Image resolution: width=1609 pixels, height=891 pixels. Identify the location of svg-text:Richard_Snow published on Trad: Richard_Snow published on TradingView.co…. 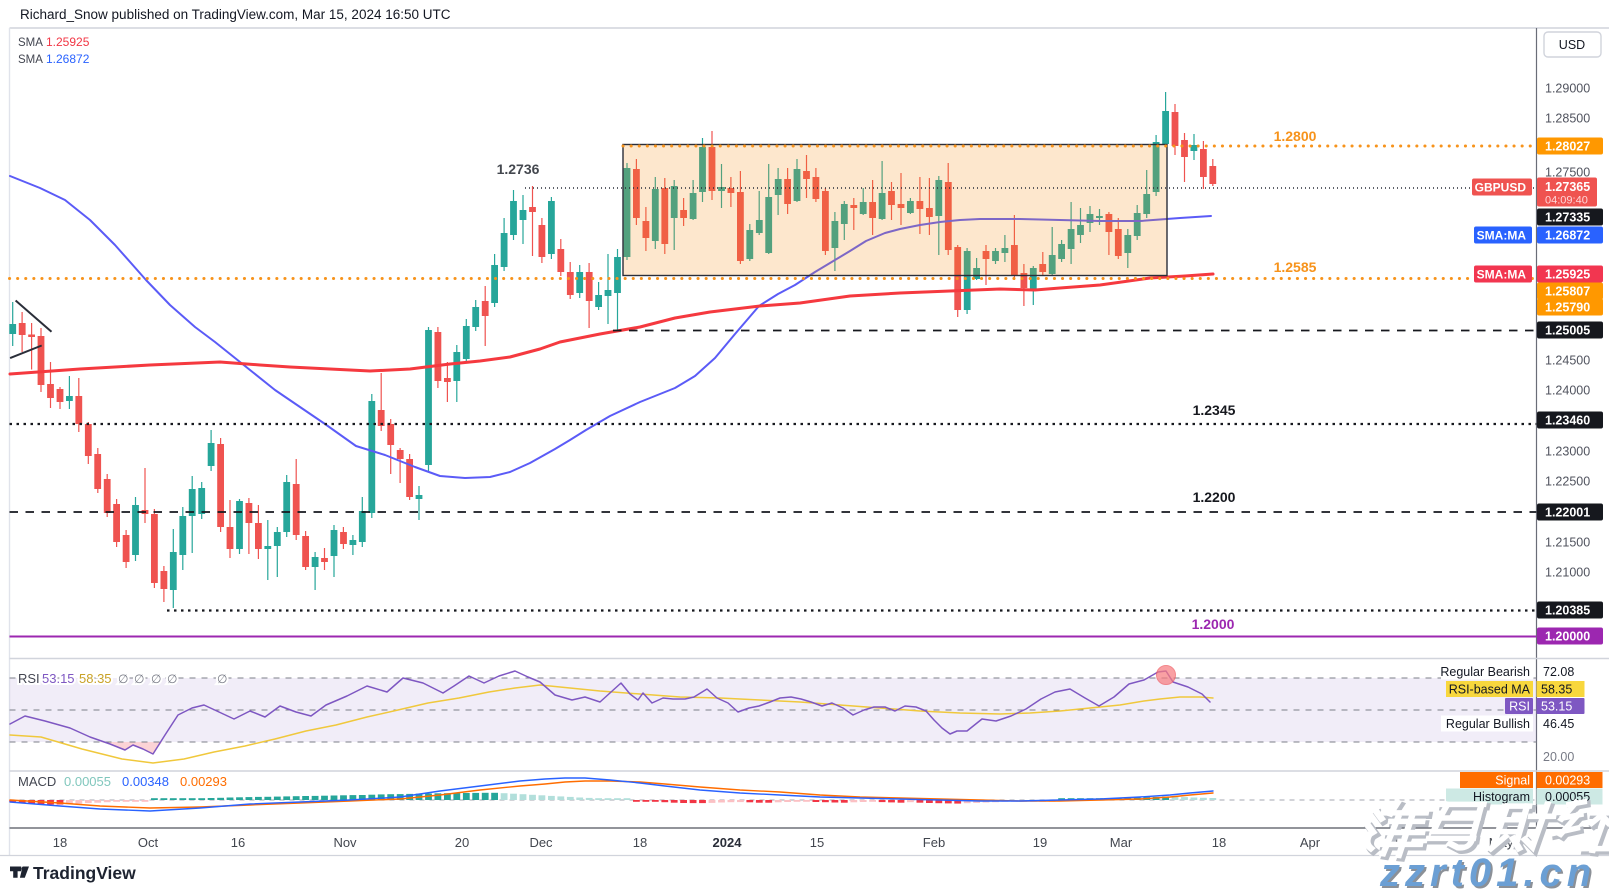
(235, 14).